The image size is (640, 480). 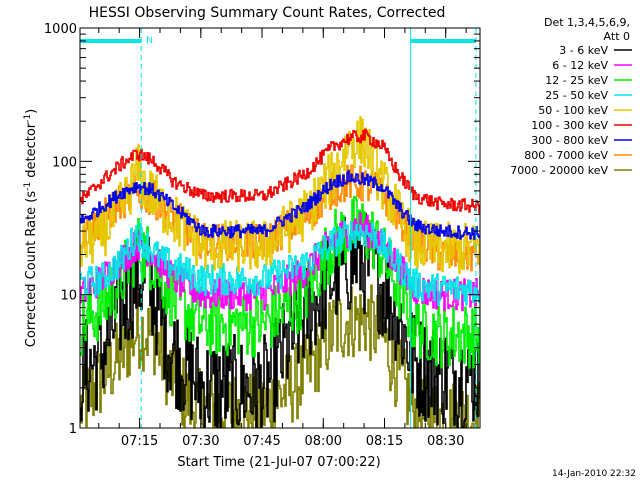 What do you see at coordinates (139, 441) in the screenshot?
I see `x-tick-label: 07:15` at bounding box center [139, 441].